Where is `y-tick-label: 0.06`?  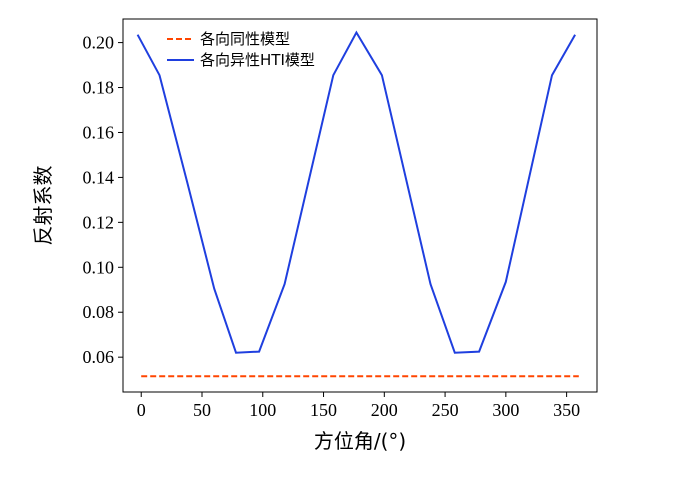
y-tick-label: 0.06 is located at coordinates (99, 357).